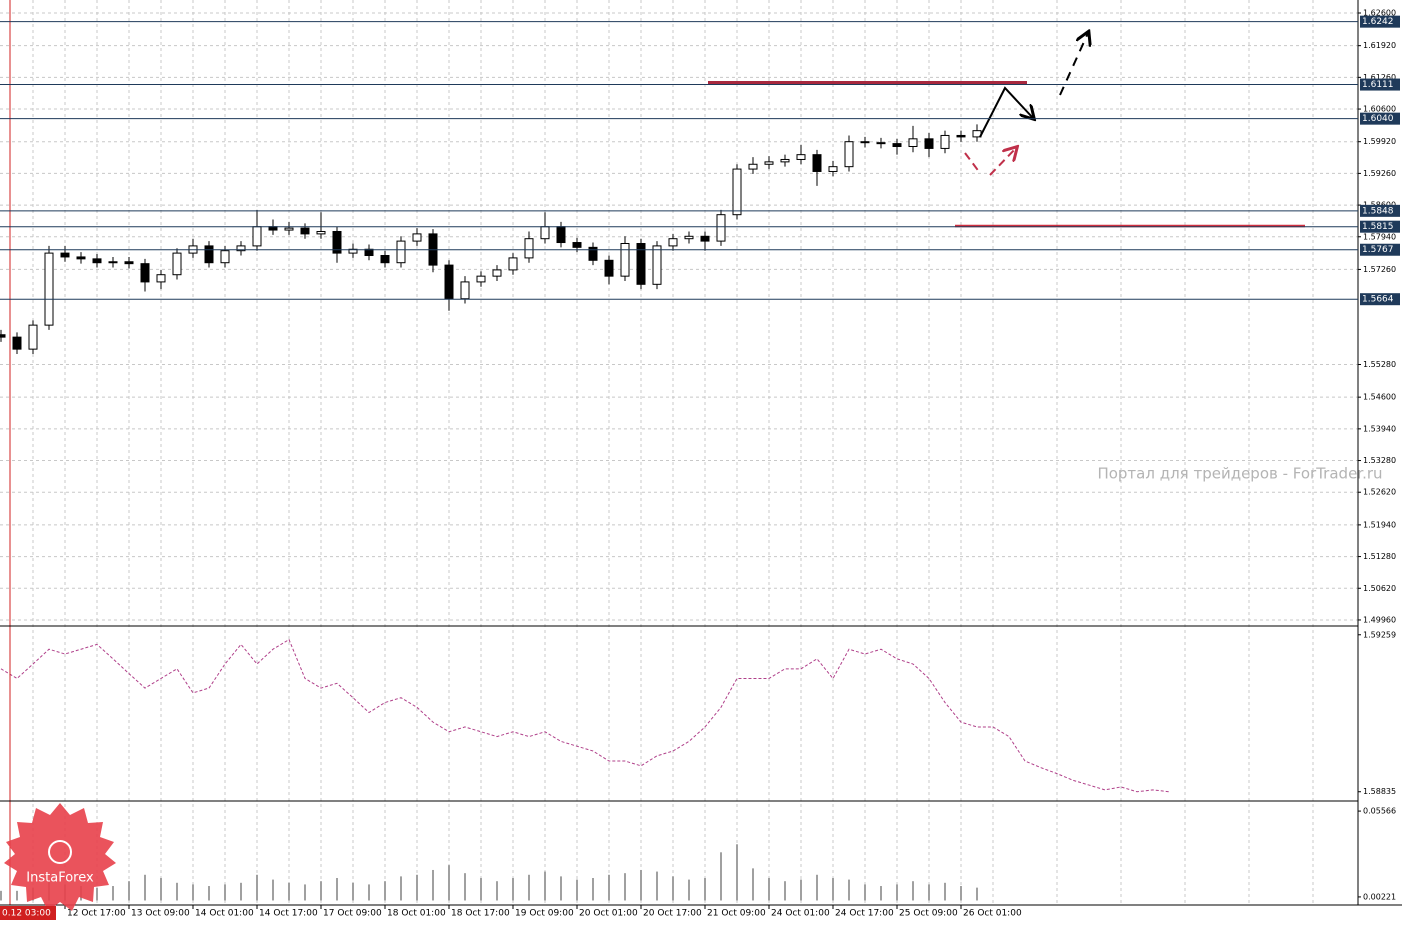 The height and width of the screenshot is (925, 1402). Describe the element at coordinates (1379, 141) in the screenshot. I see `y-tick-label: 1.59920` at that location.